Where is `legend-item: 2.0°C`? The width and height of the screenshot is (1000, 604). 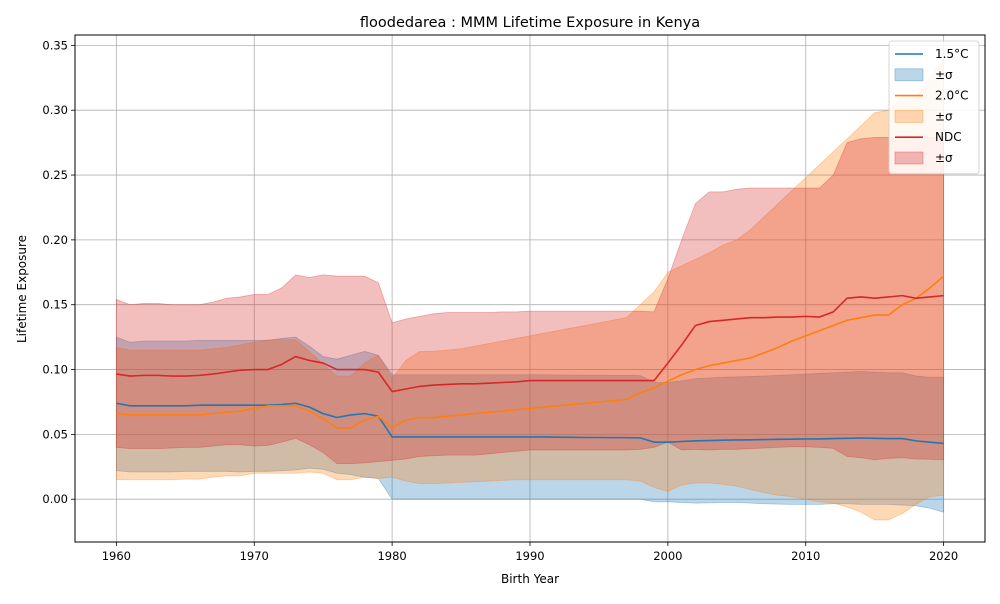
legend-item: 2.0°C is located at coordinates (931, 96).